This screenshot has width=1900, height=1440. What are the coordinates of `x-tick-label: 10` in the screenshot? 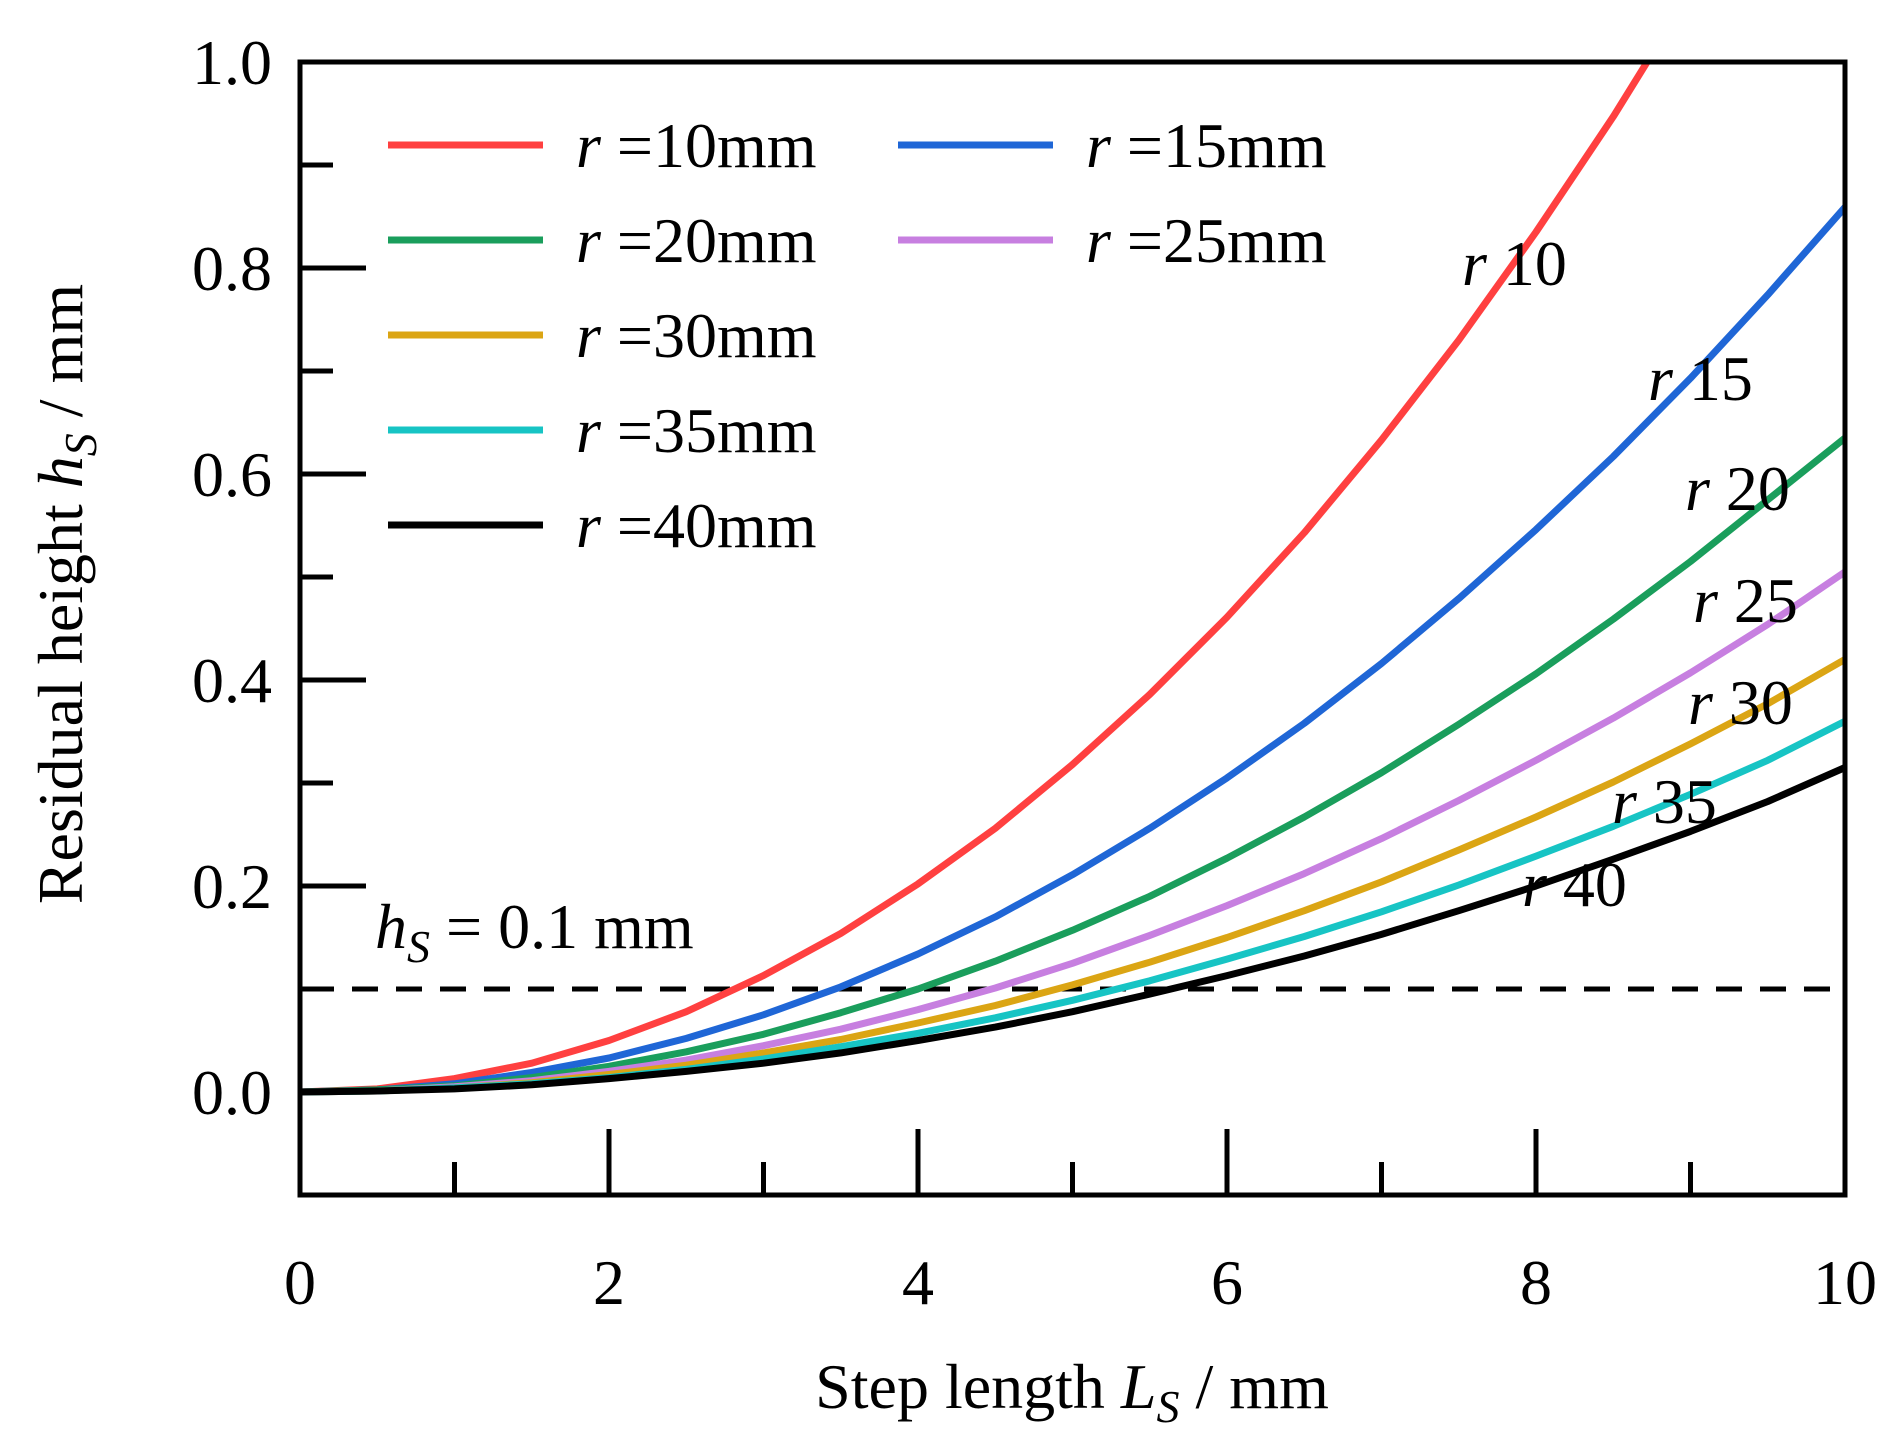 It's located at (1845, 1282).